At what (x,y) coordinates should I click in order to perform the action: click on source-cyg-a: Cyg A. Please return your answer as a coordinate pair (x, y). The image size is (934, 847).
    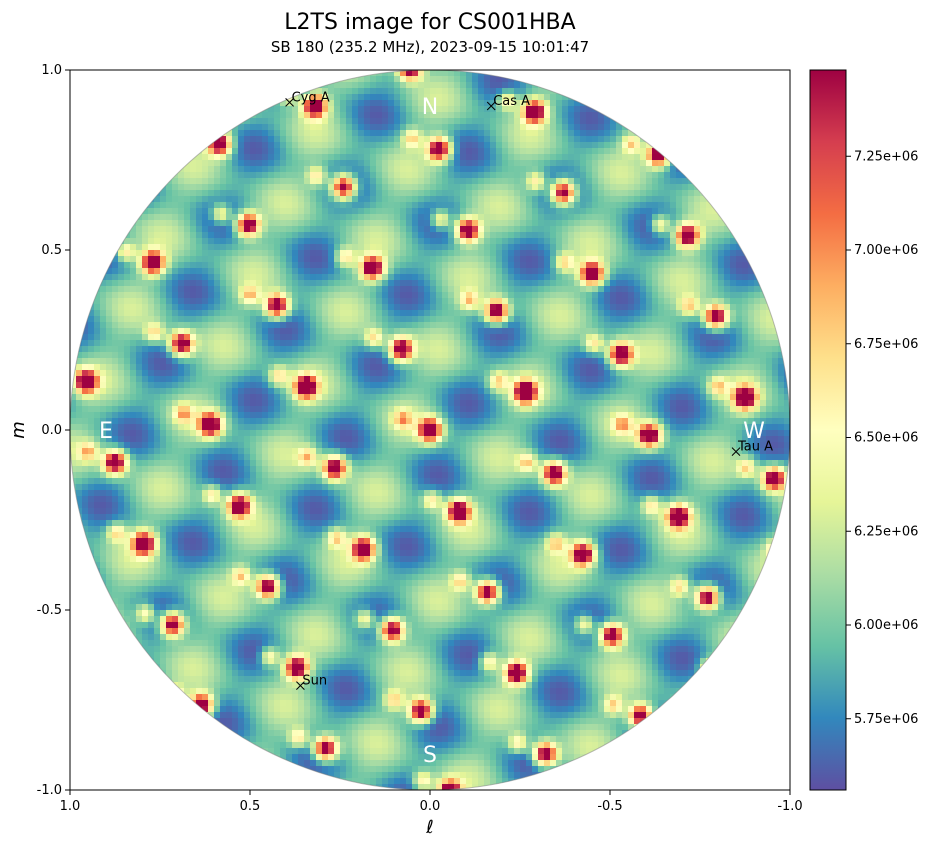
    Looking at the image, I should click on (307, 98).